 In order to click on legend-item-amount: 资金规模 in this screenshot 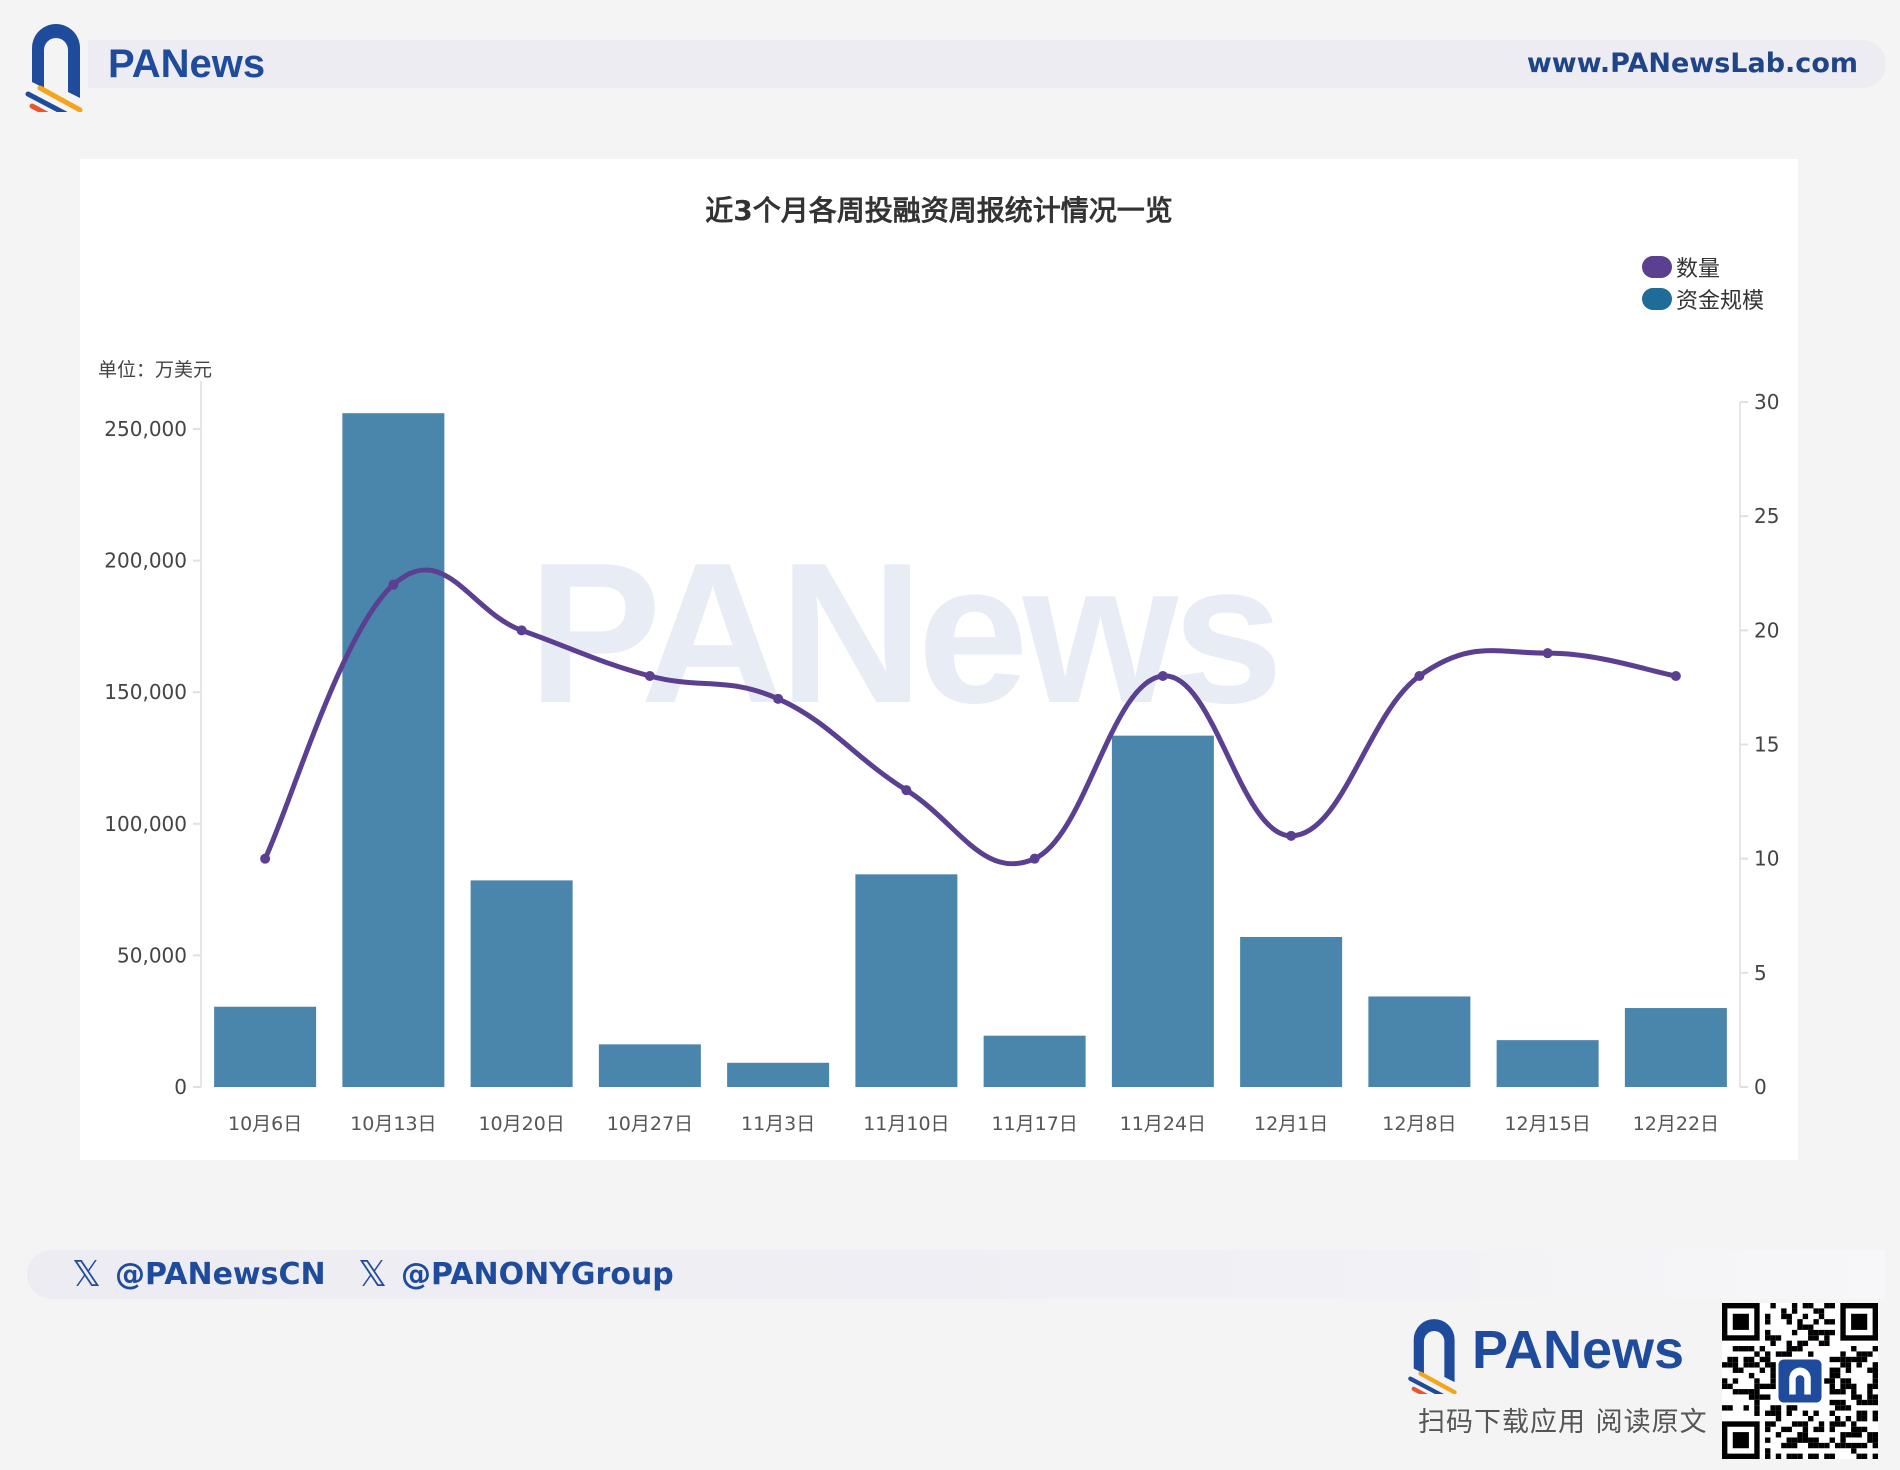, I will do `click(1703, 299)`.